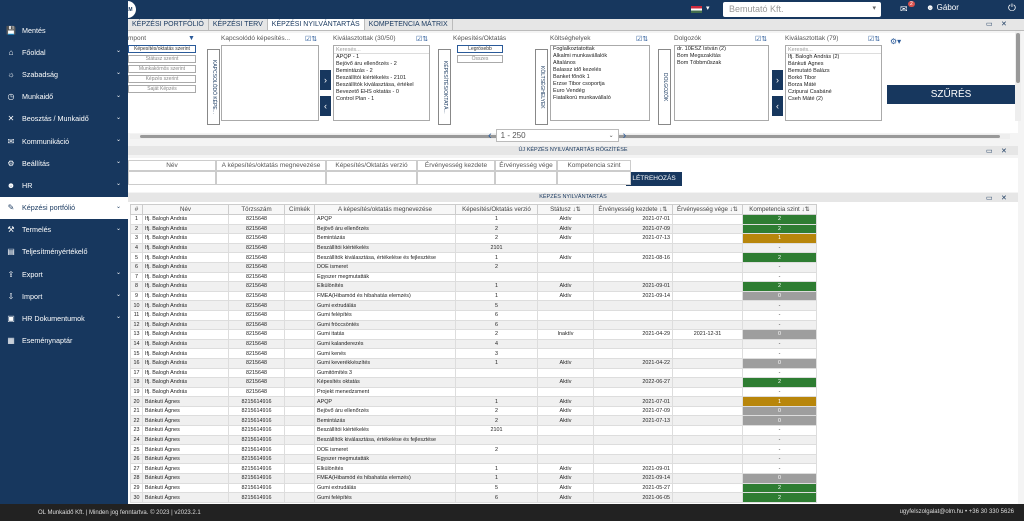 Image resolution: width=1024 pixels, height=521 pixels. What do you see at coordinates (633, 286) in the screenshot?
I see `table-cell: 2021-09-01` at bounding box center [633, 286].